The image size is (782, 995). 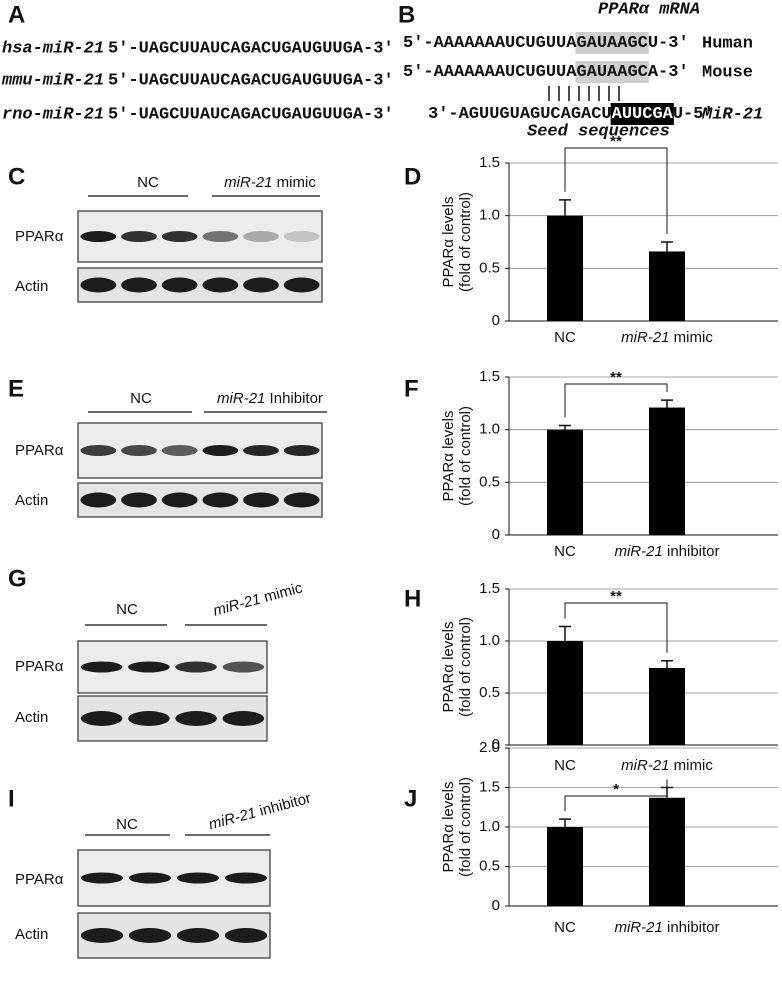 I want to click on y-axis-label: (fold of control), so click(x=465, y=242).